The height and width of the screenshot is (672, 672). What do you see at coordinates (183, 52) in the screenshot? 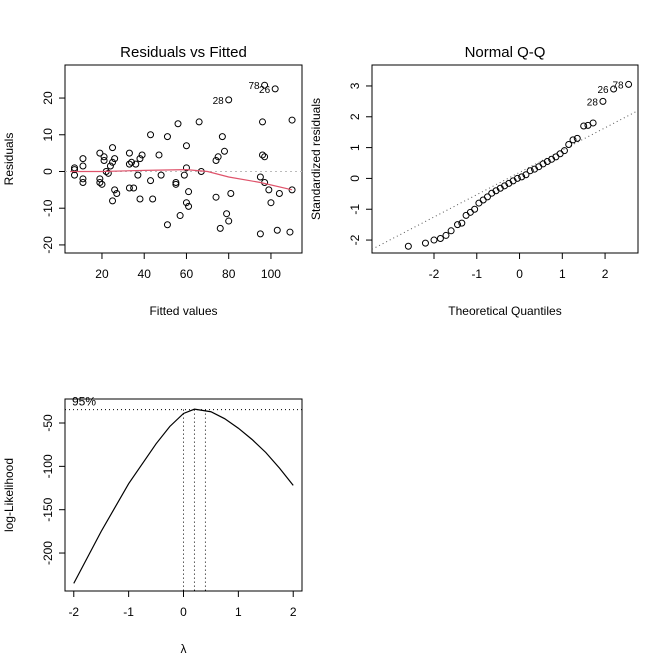
I see `chart-title: Residuals vs Fitted` at bounding box center [183, 52].